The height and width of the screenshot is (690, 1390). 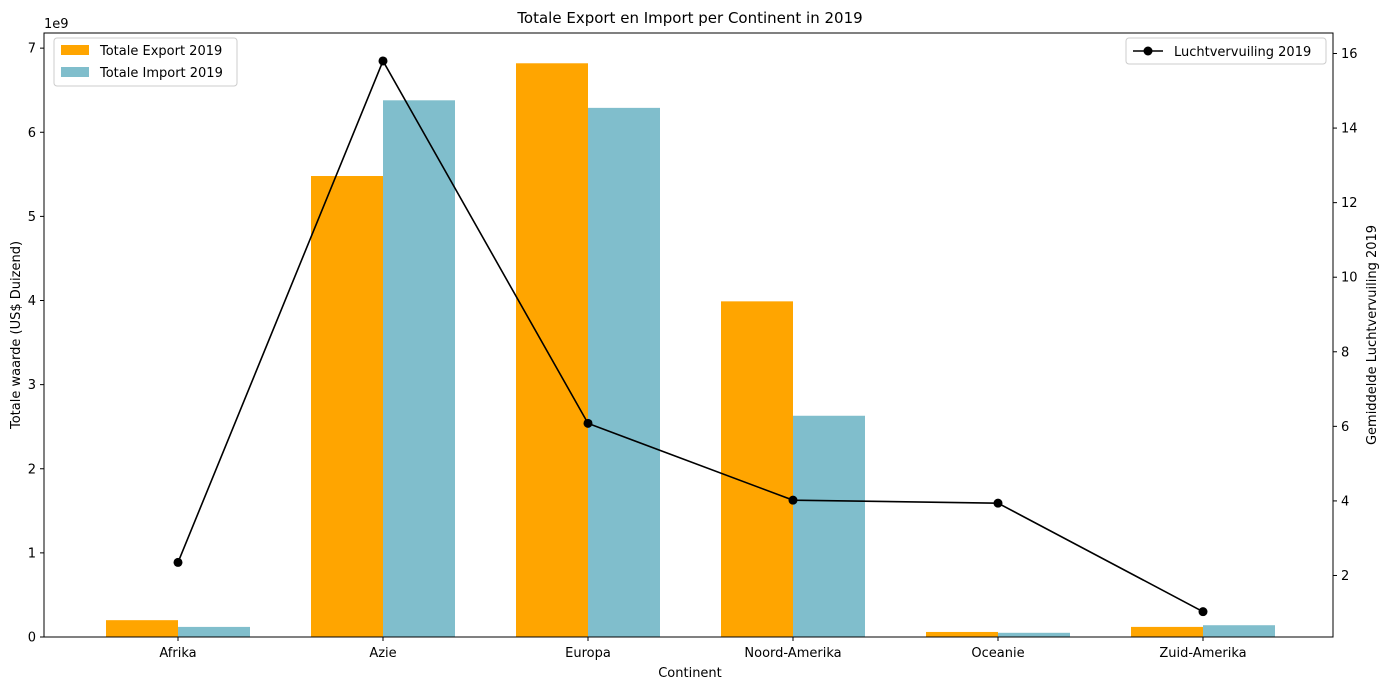 I want to click on y-left-tick-label: 3, so click(x=32, y=385).